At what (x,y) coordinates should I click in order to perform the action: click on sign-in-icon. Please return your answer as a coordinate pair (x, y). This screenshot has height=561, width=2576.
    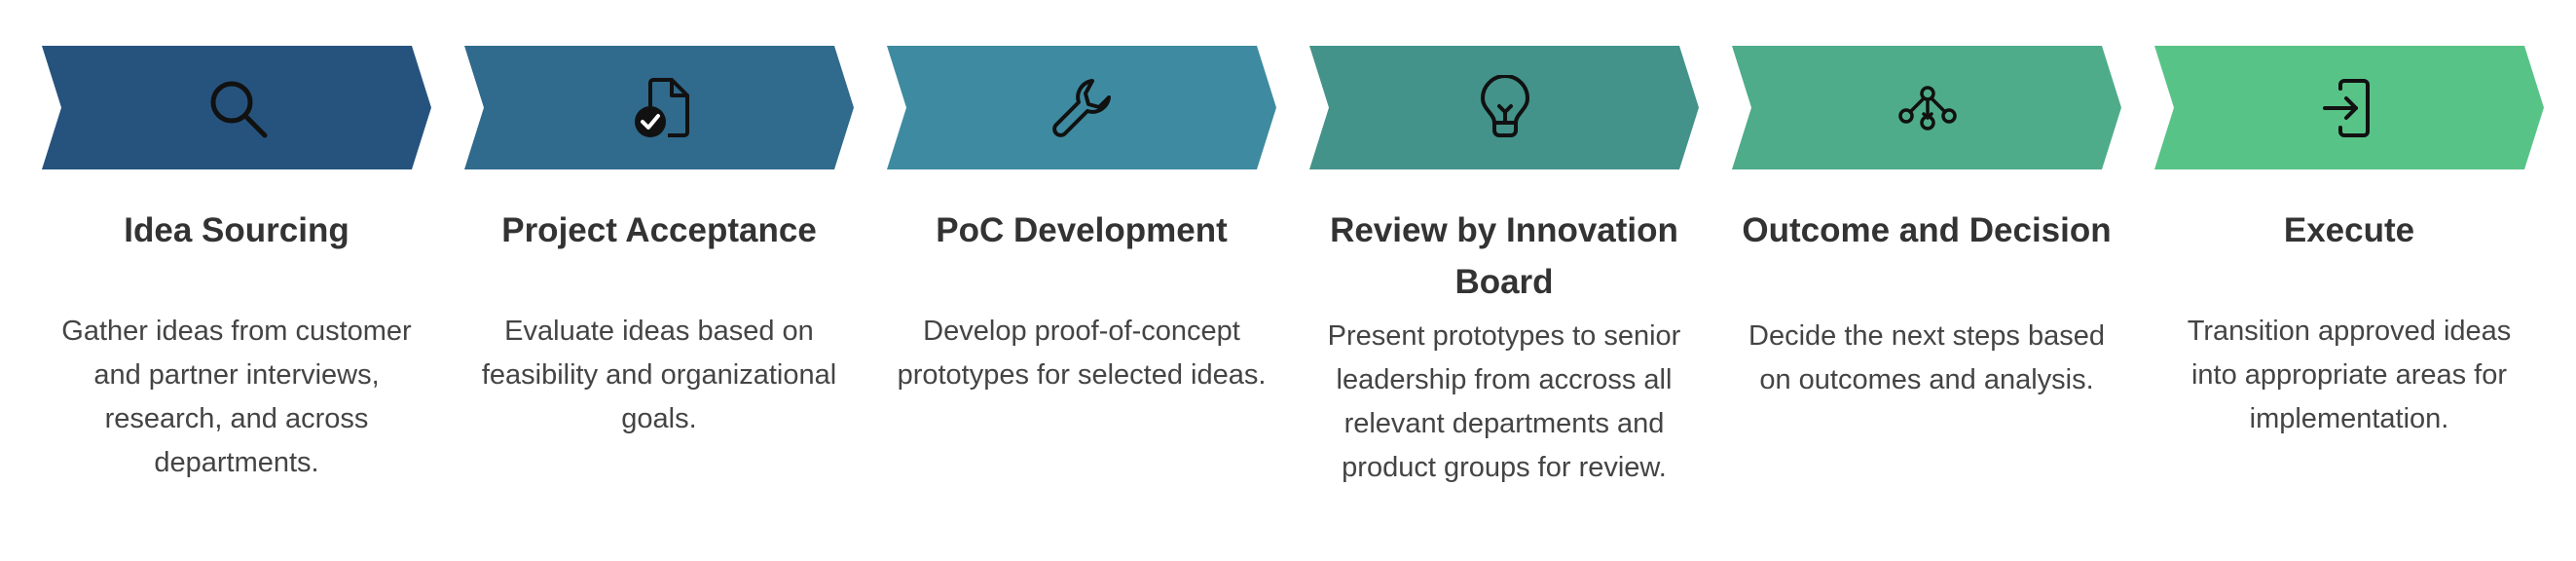
    Looking at the image, I should click on (2350, 108).